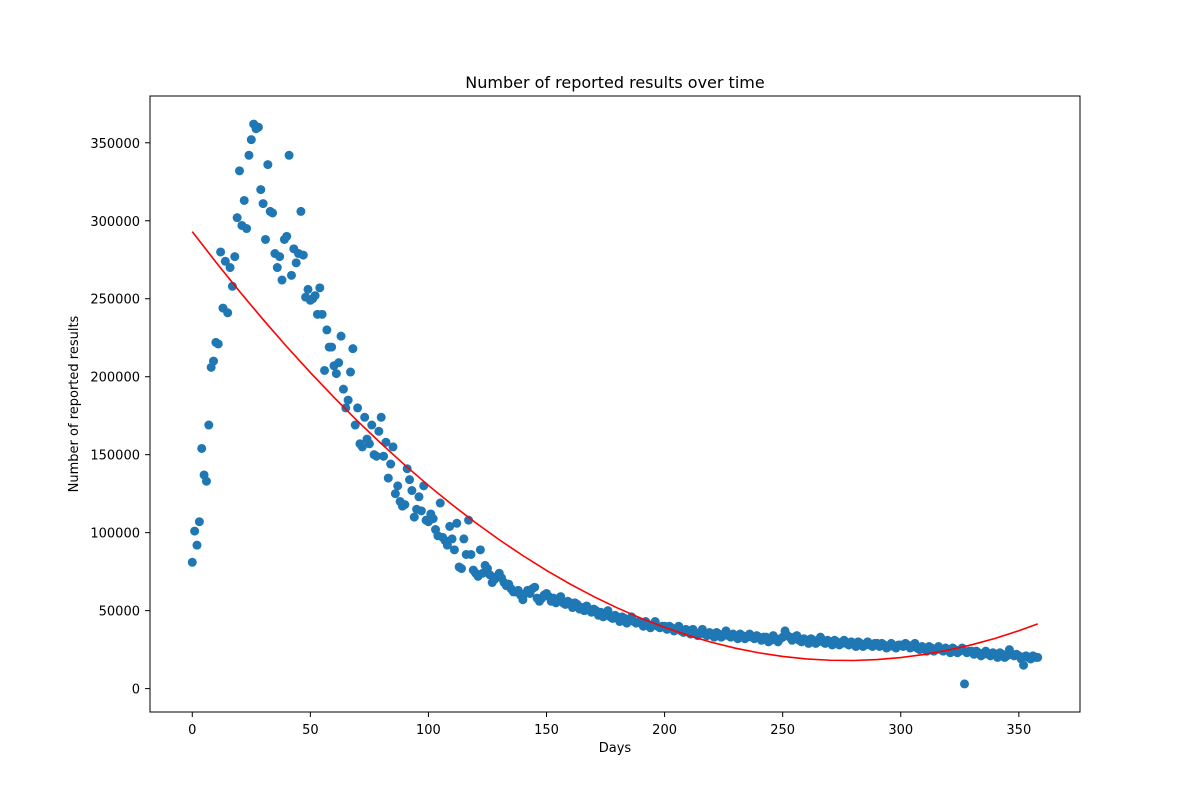  I want to click on y-tick-label: 100000, so click(115, 534).